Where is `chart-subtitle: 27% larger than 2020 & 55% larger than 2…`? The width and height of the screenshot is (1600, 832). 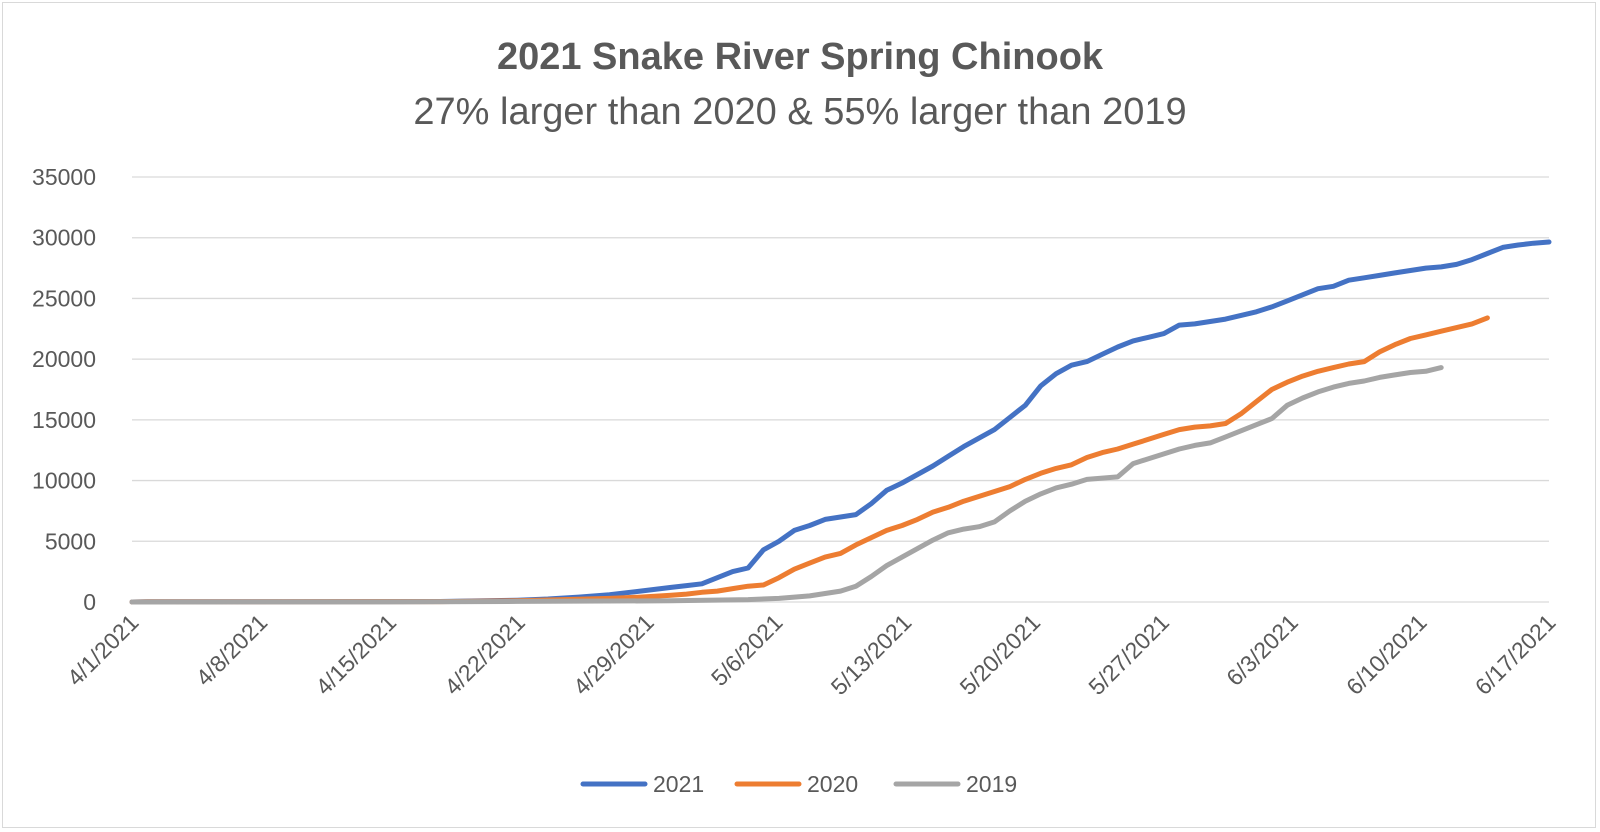 chart-subtitle: 27% larger than 2020 & 55% larger than 2… is located at coordinates (799, 112).